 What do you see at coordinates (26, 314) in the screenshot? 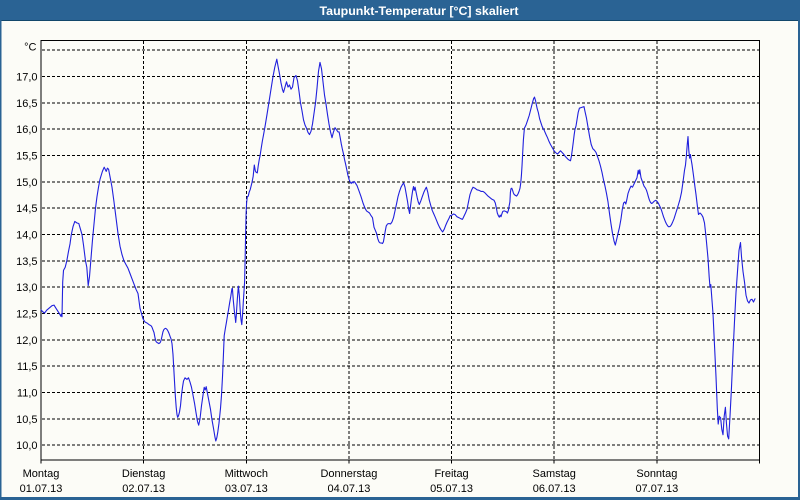
I see `svg-text: 12,5` at bounding box center [26, 314].